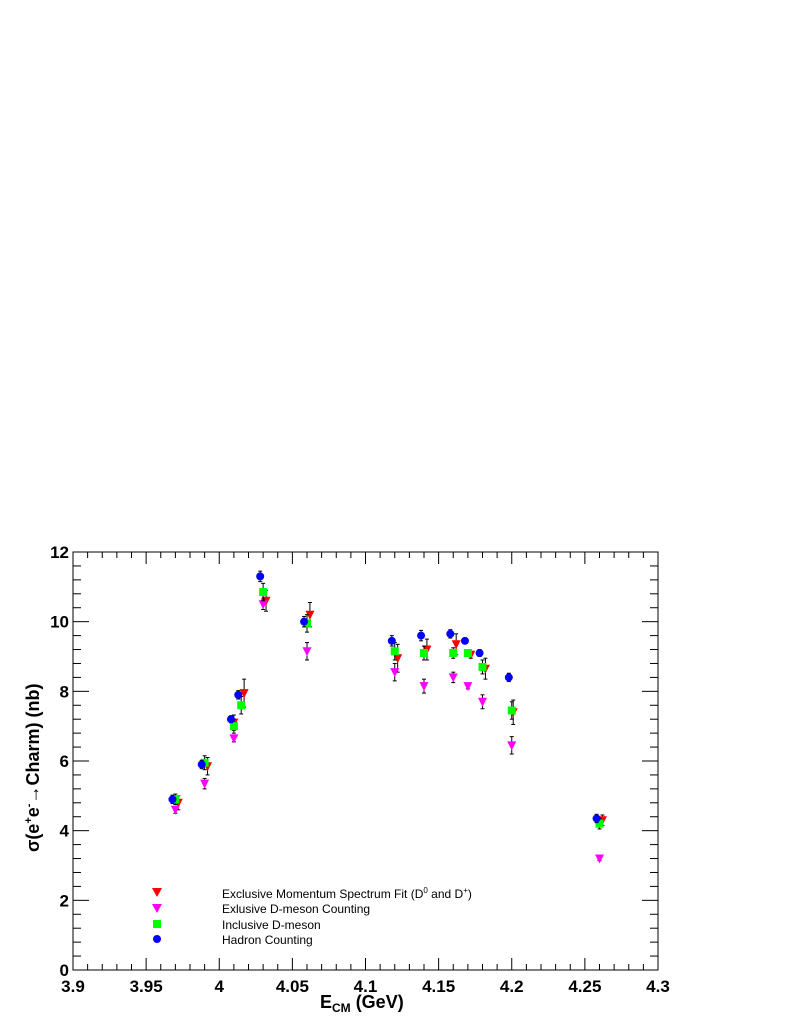 This screenshot has height=1022, width=790. I want to click on y-axis-title-sup-minus: -, so click(29, 805).